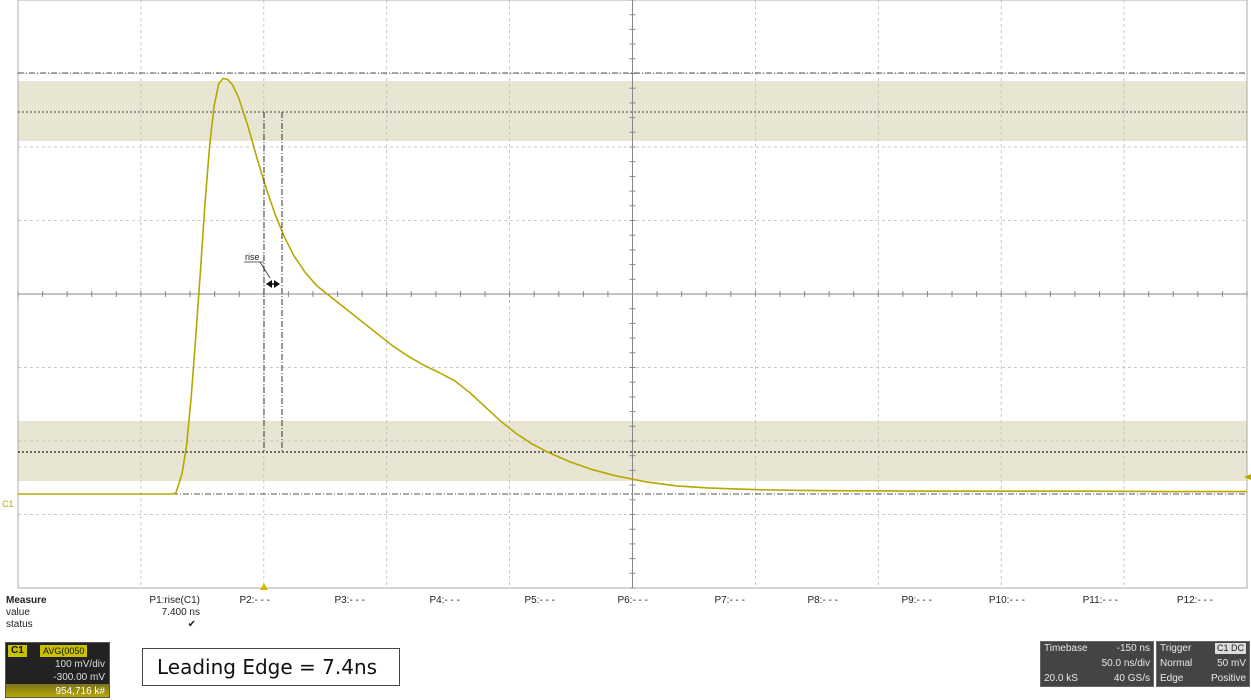  What do you see at coordinates (64, 651) in the screenshot?
I see `average-badge: AVG(0050` at bounding box center [64, 651].